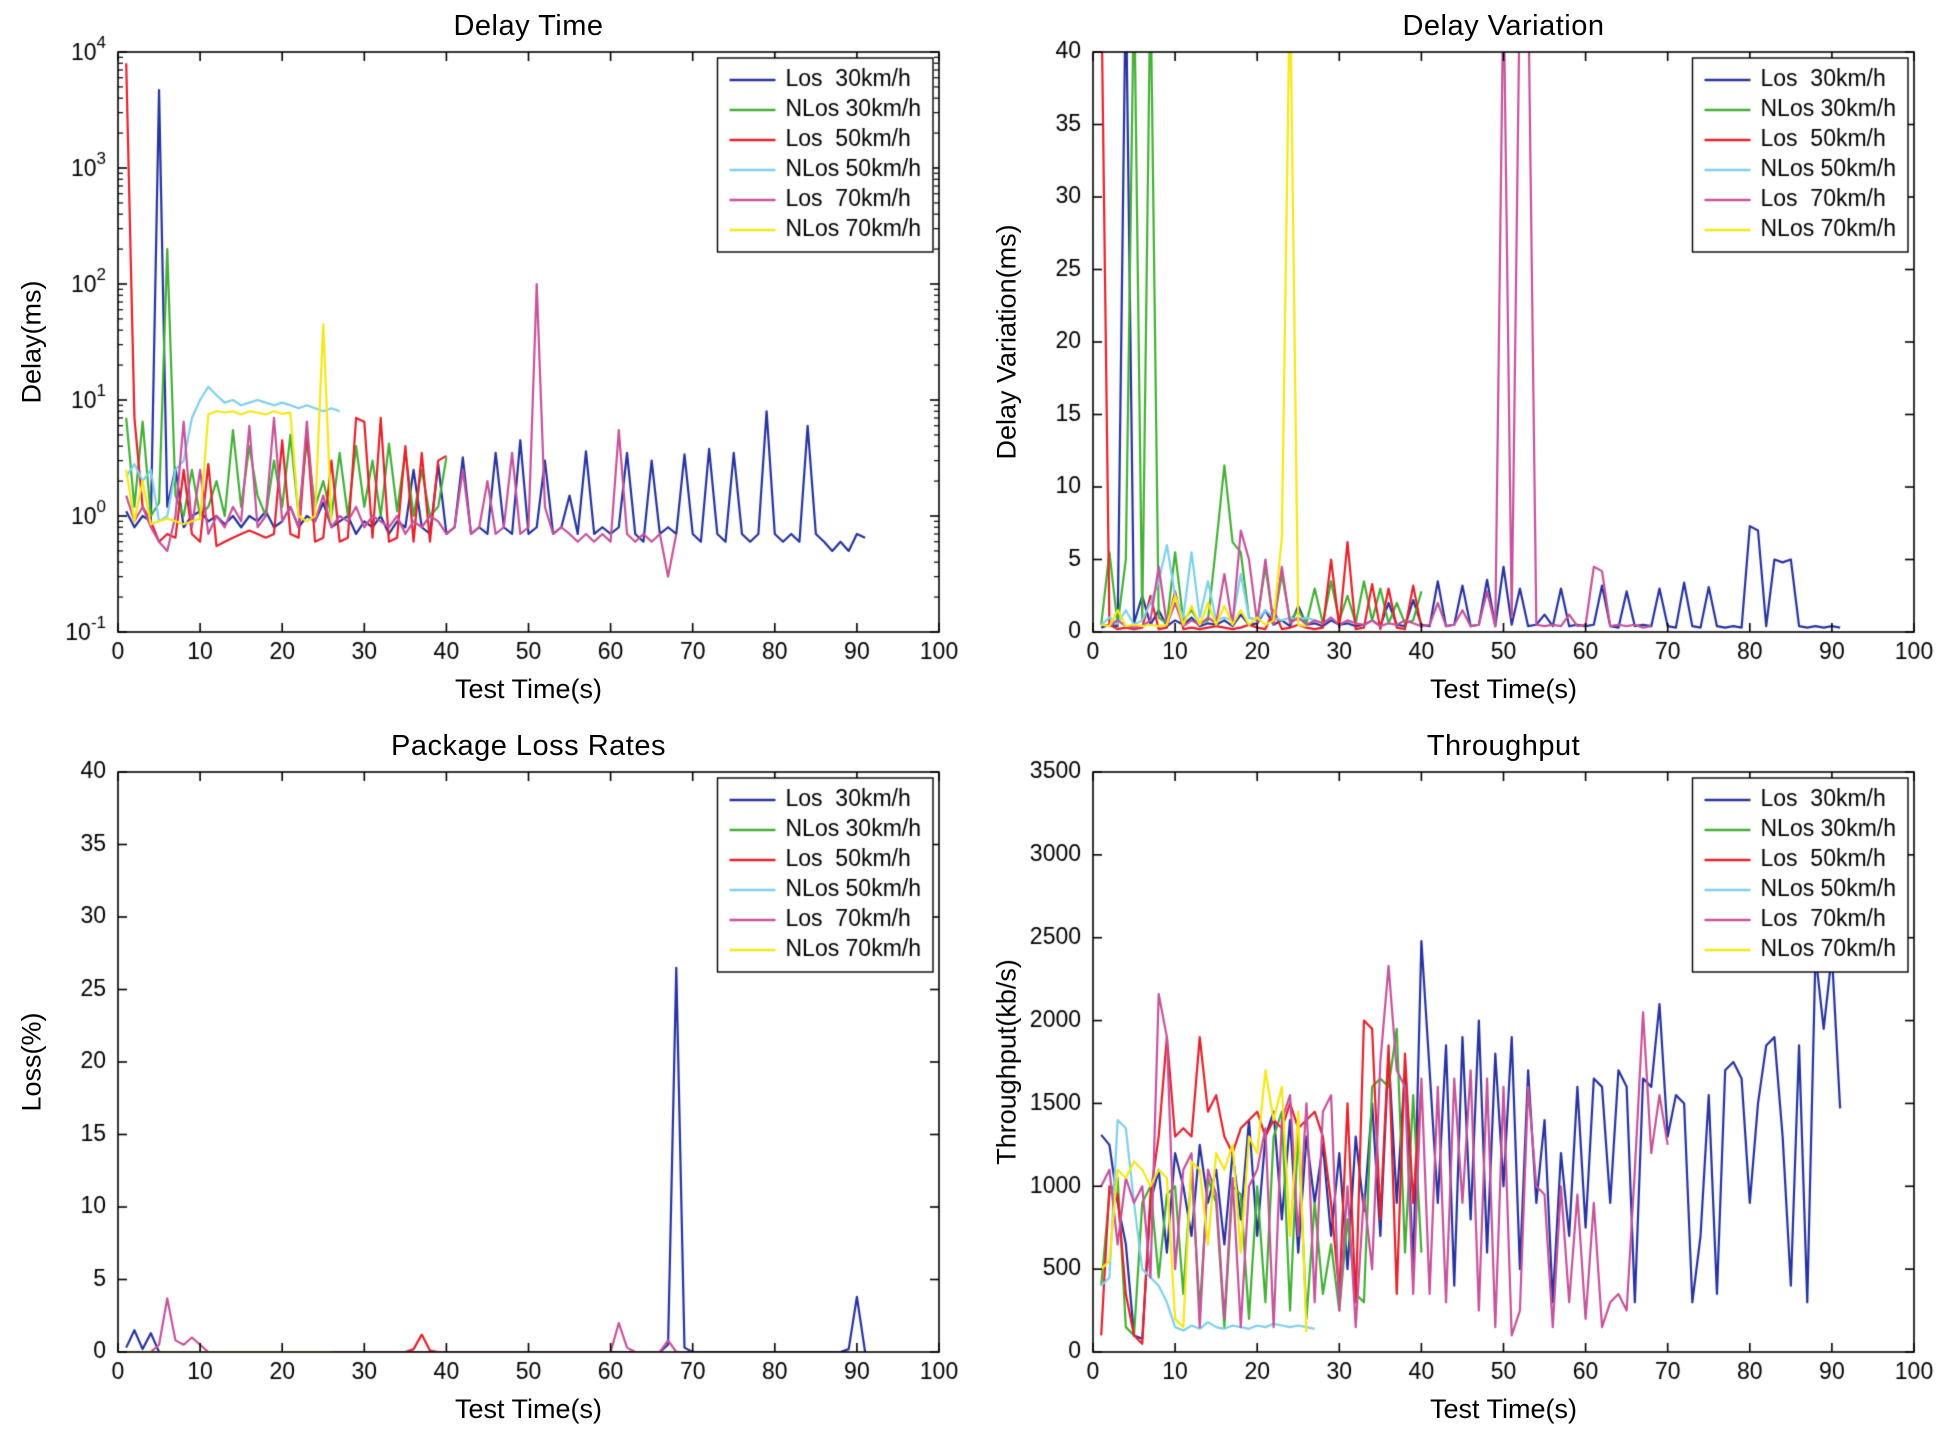 The height and width of the screenshot is (1441, 1951). I want to click on x-axis-label-delay-variation: Test Time(s), so click(1503, 689).